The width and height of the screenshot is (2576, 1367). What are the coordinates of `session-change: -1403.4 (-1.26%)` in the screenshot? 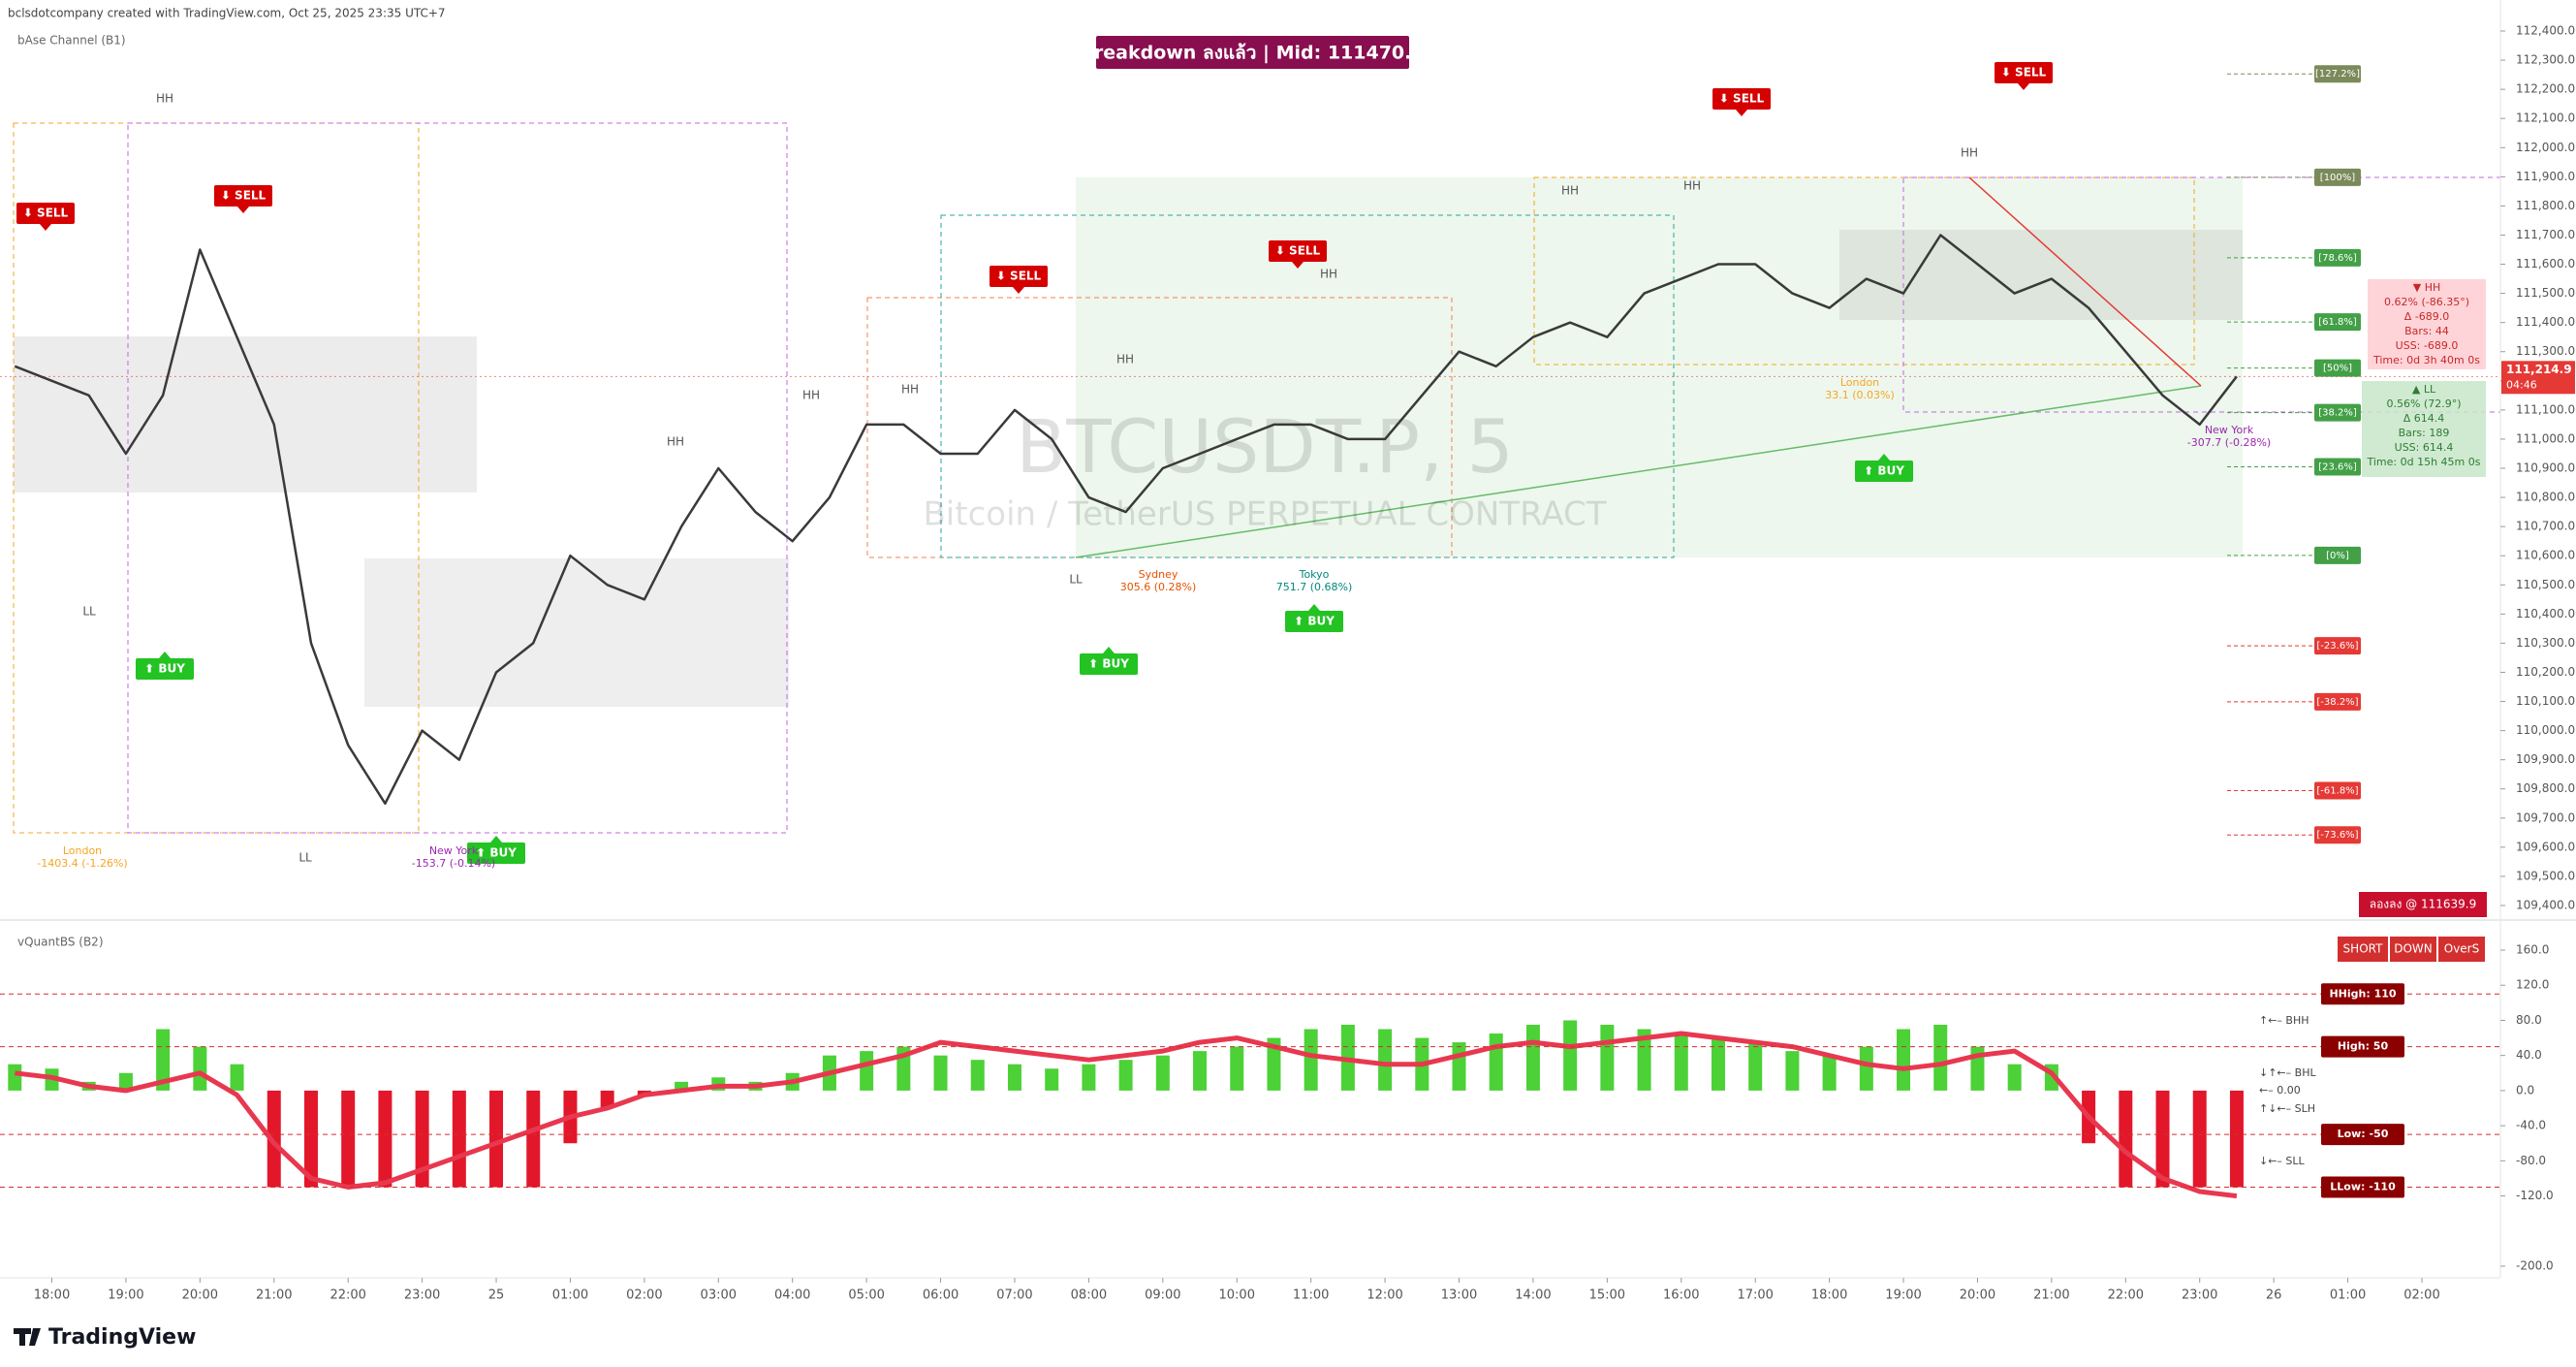 It's located at (82, 864).